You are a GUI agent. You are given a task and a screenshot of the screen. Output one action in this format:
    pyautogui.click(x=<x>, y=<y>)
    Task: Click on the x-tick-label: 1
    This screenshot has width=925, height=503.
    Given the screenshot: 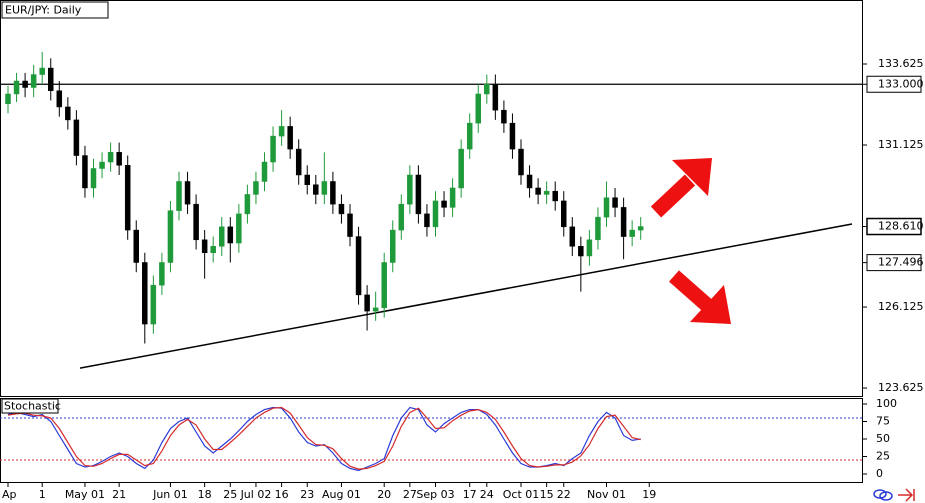 What is the action you would take?
    pyautogui.click(x=42, y=494)
    